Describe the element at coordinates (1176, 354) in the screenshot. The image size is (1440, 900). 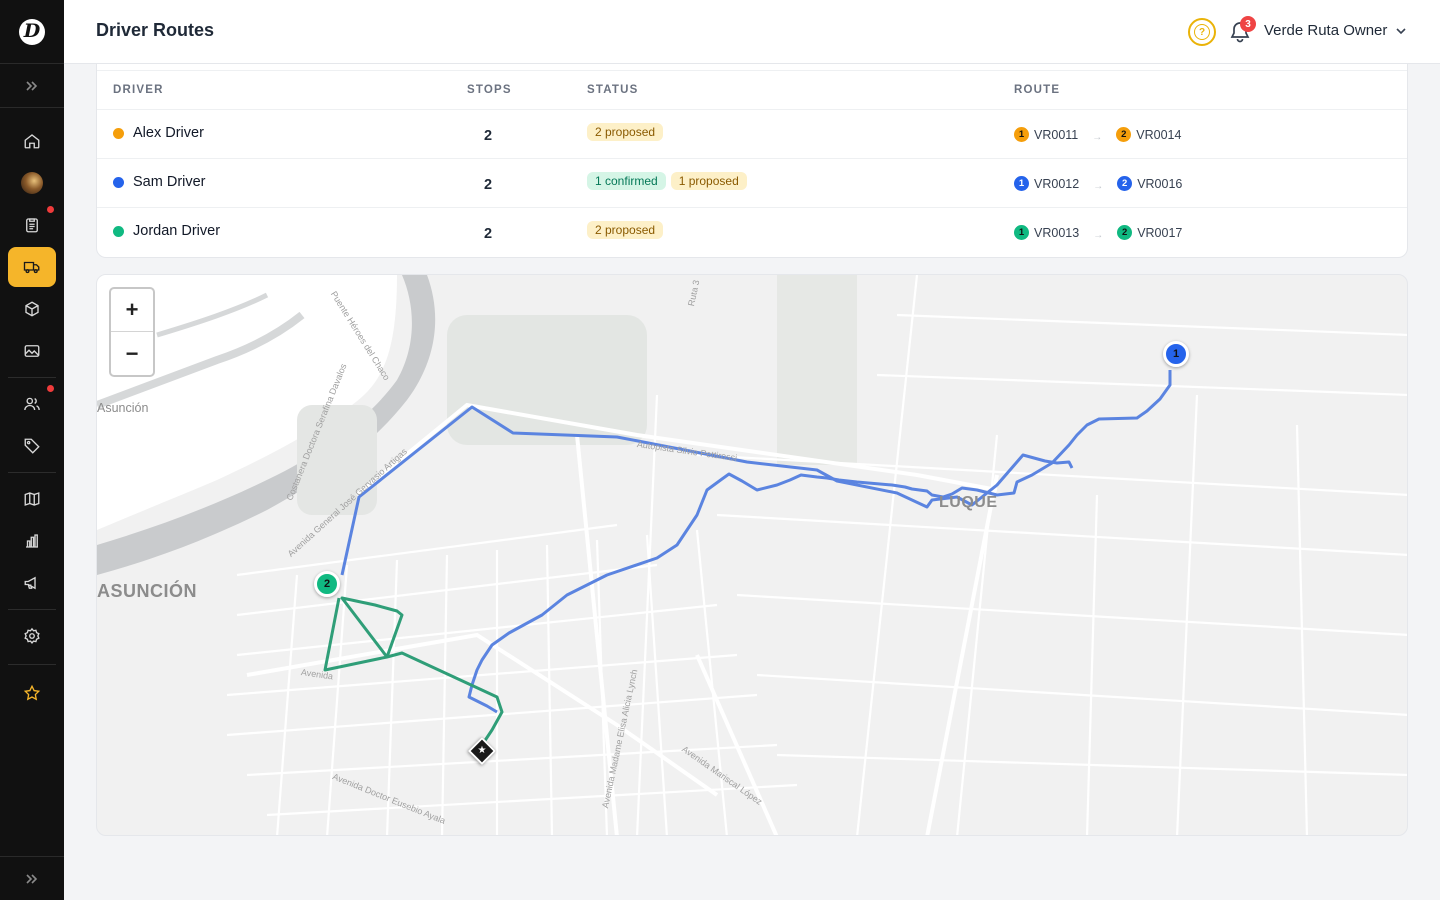
I see `map-marker-stop-1: 1` at that location.